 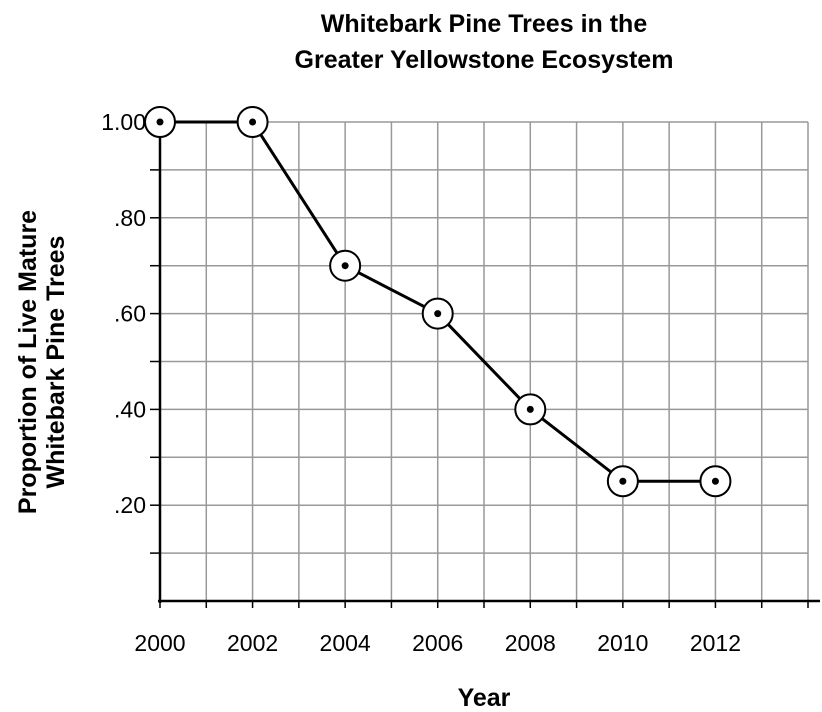 What do you see at coordinates (345, 643) in the screenshot?
I see `x-tick-label-2004: 2004` at bounding box center [345, 643].